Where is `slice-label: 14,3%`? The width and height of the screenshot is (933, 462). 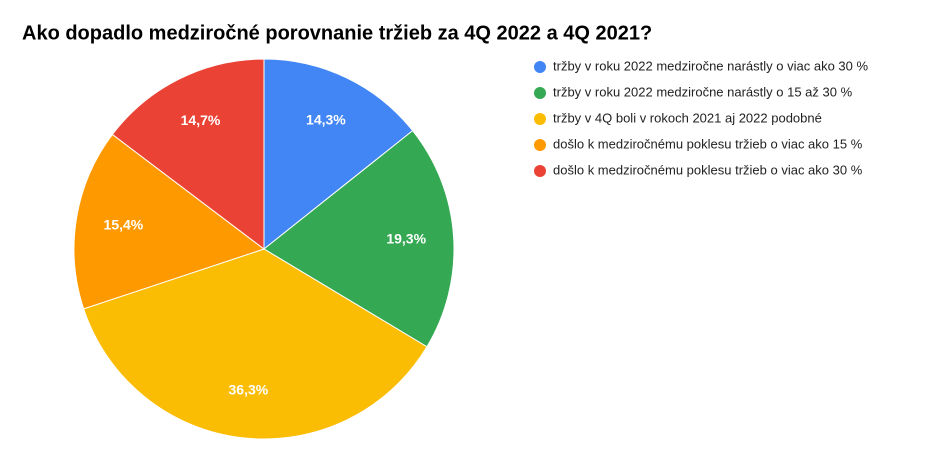 slice-label: 14,3% is located at coordinates (326, 119).